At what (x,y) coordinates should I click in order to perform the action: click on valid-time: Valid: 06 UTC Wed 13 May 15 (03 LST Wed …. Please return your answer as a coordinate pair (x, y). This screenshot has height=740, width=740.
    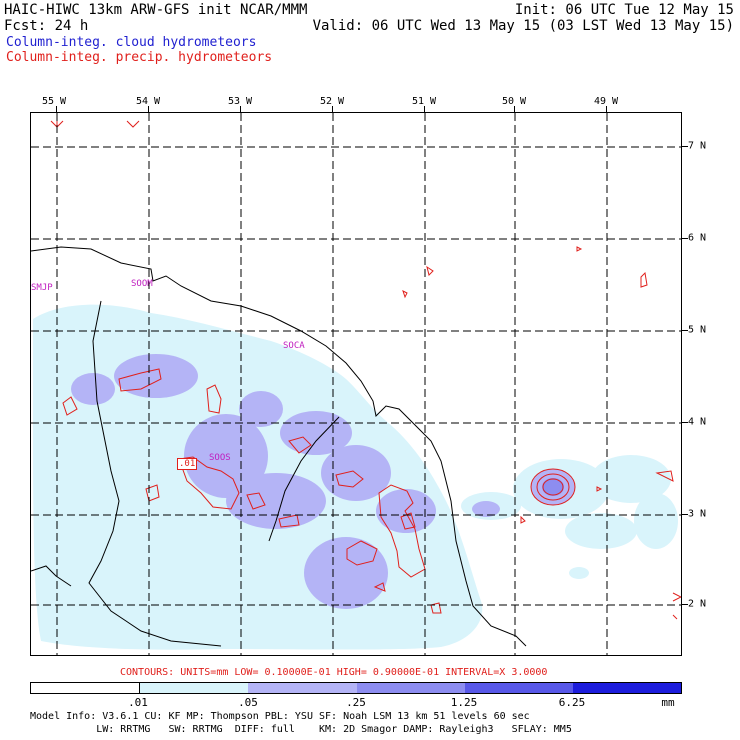
    Looking at the image, I should click on (523, 26).